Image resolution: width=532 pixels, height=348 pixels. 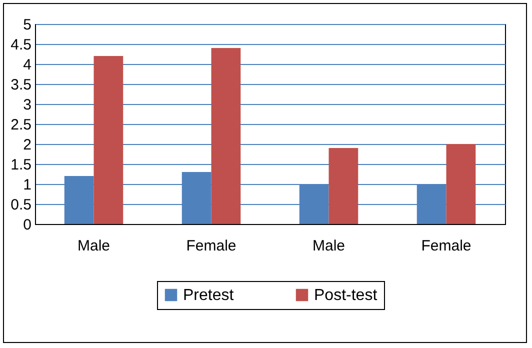 What do you see at coordinates (27, 185) in the screenshot?
I see `y-tick-label: 1` at bounding box center [27, 185].